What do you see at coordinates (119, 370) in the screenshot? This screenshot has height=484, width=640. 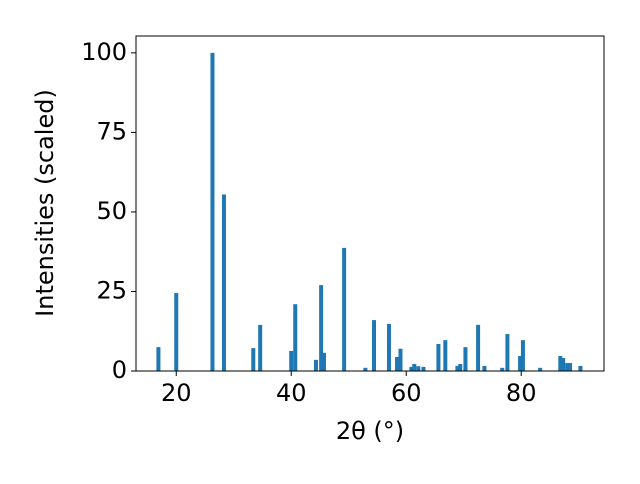 I see `y-tick-label: 0` at bounding box center [119, 370].